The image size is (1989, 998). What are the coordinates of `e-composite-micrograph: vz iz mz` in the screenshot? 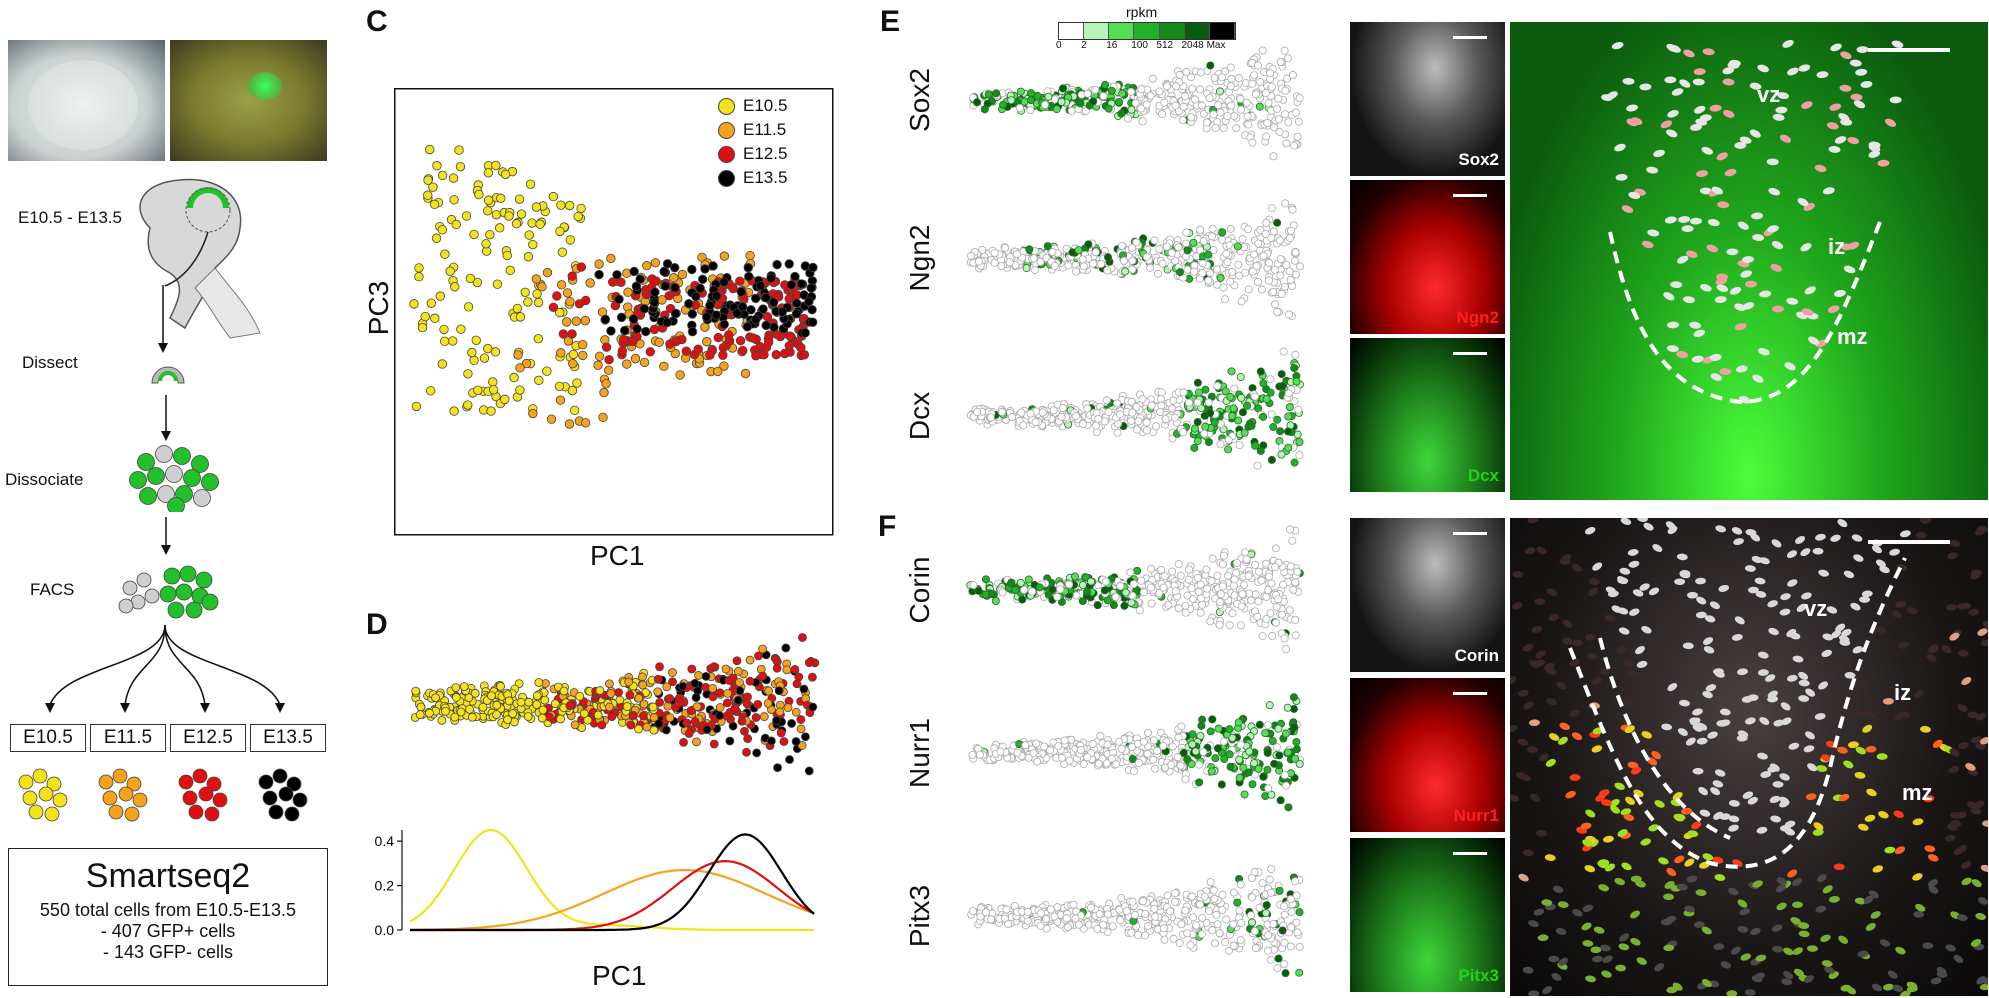 It's located at (1749, 261).